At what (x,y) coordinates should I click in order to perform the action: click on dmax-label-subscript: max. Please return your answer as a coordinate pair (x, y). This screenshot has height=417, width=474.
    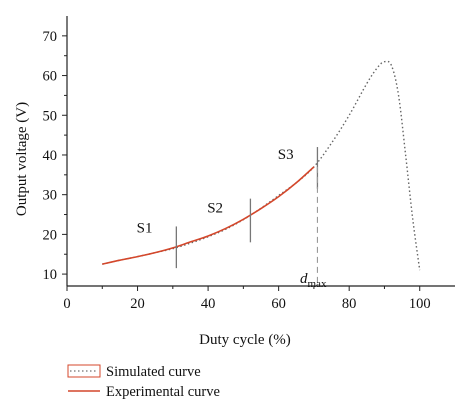
    Looking at the image, I should click on (317, 284).